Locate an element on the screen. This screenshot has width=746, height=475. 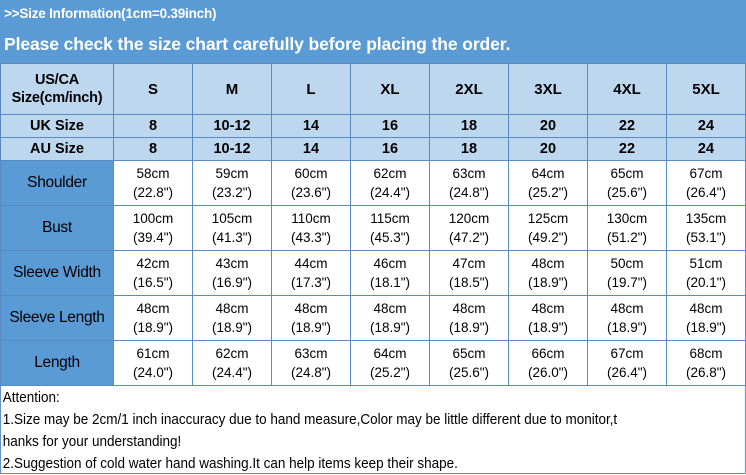
table-cell: 51cm (20.1") is located at coordinates (706, 273).